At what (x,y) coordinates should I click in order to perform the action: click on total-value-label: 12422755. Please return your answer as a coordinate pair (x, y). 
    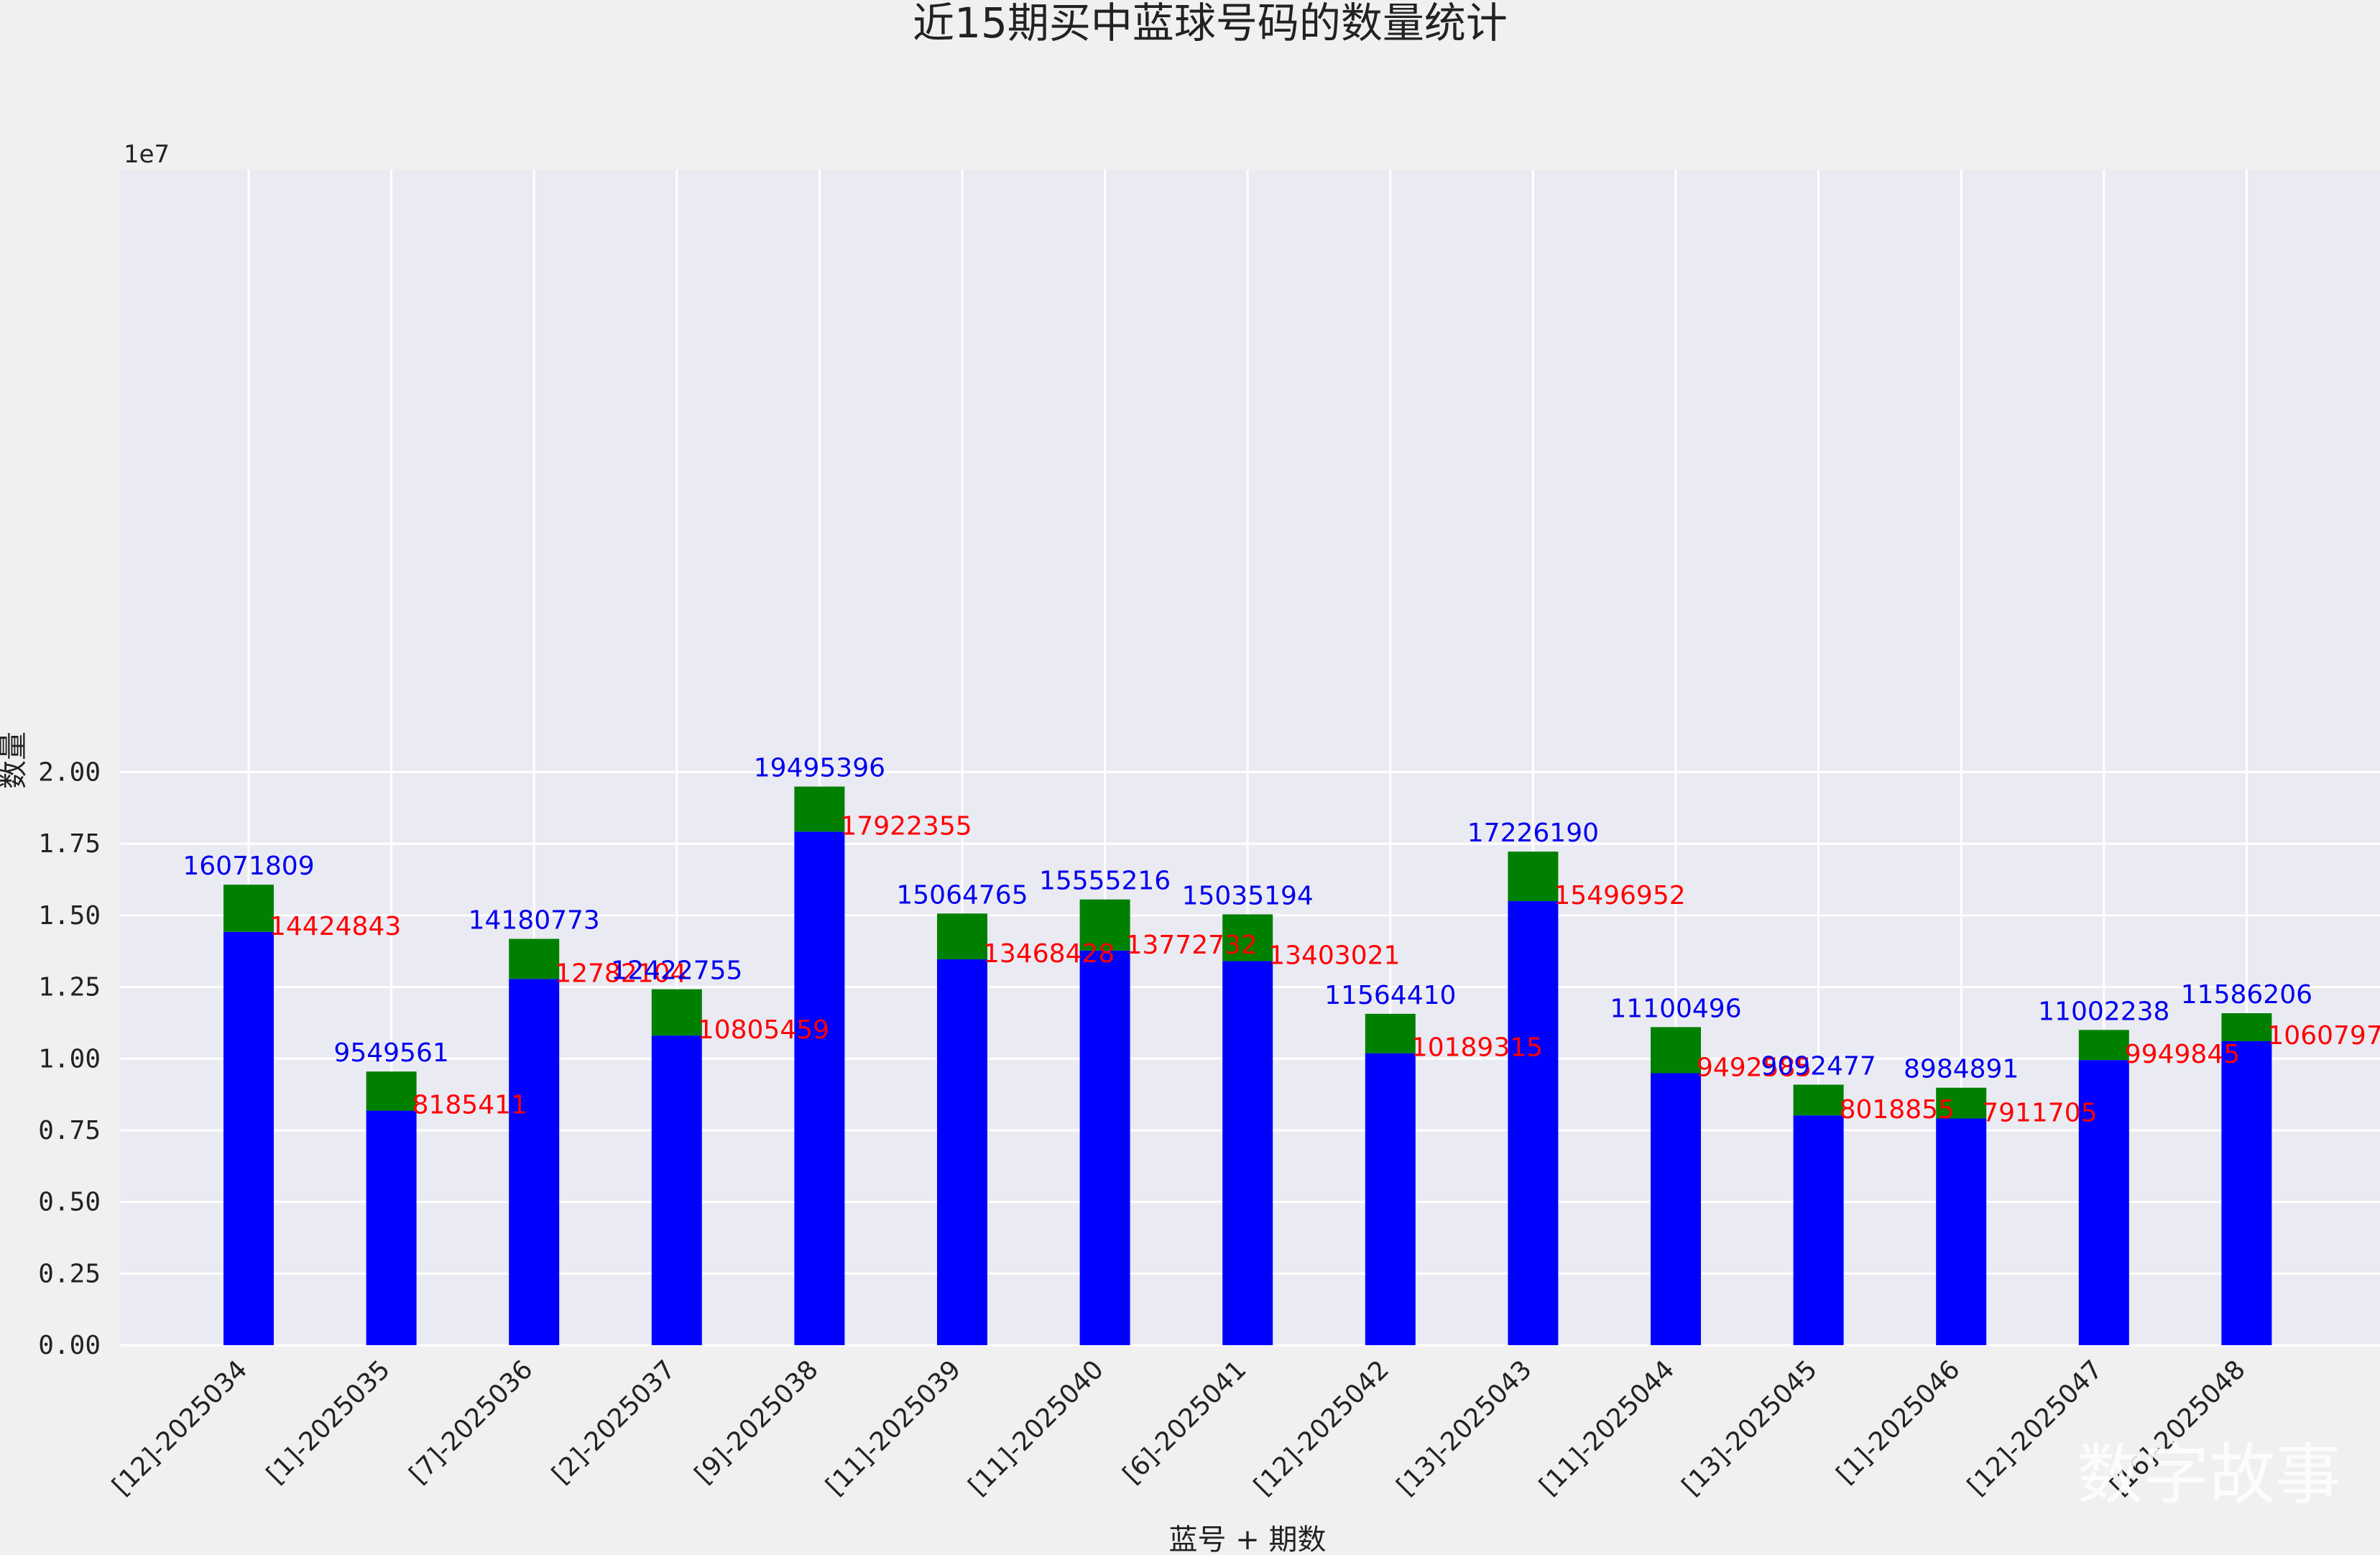
    Looking at the image, I should click on (676, 971).